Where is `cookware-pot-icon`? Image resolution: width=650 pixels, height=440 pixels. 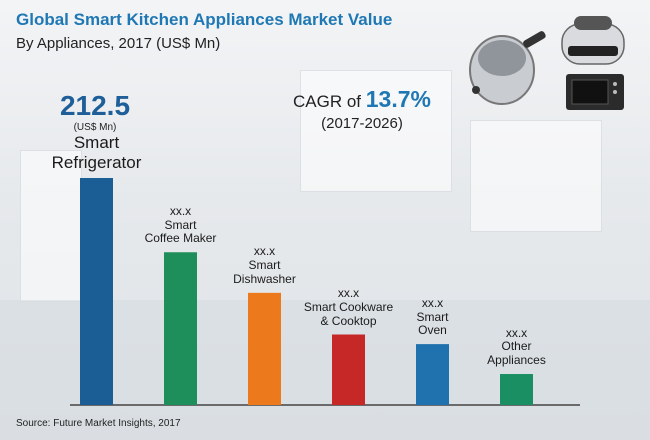
cookware-pot-icon is located at coordinates (507, 68).